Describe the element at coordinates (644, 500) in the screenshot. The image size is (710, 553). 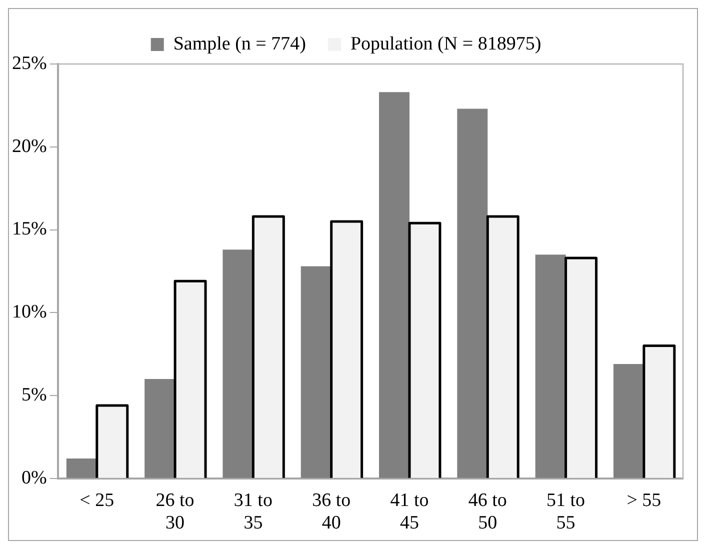
I see `x-tick-label: > 55` at that location.